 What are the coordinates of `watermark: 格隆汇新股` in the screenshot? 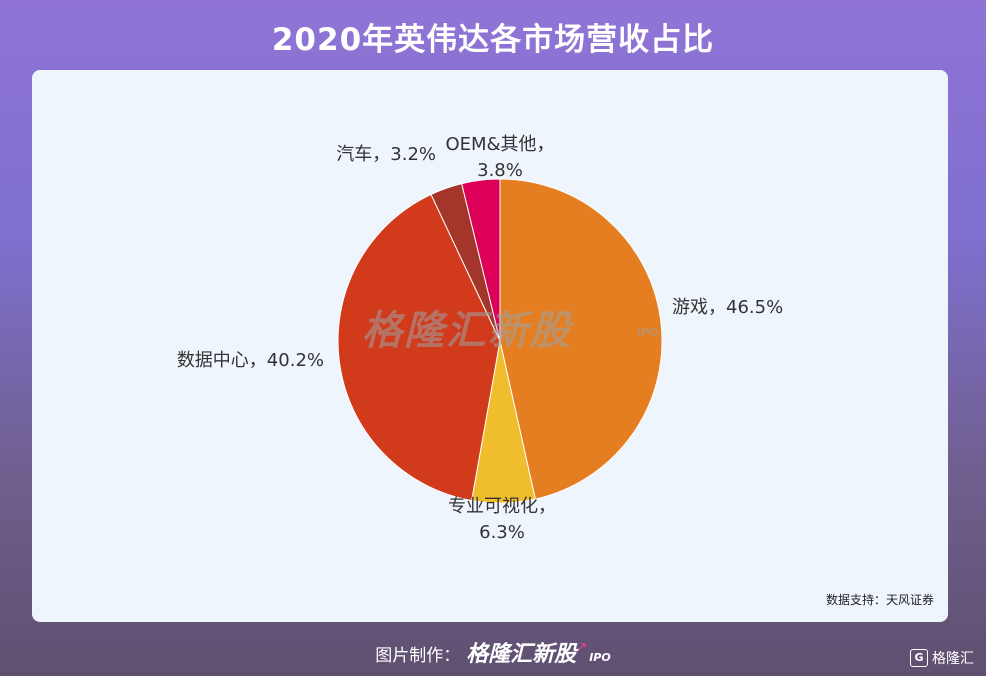 It's located at (467, 331).